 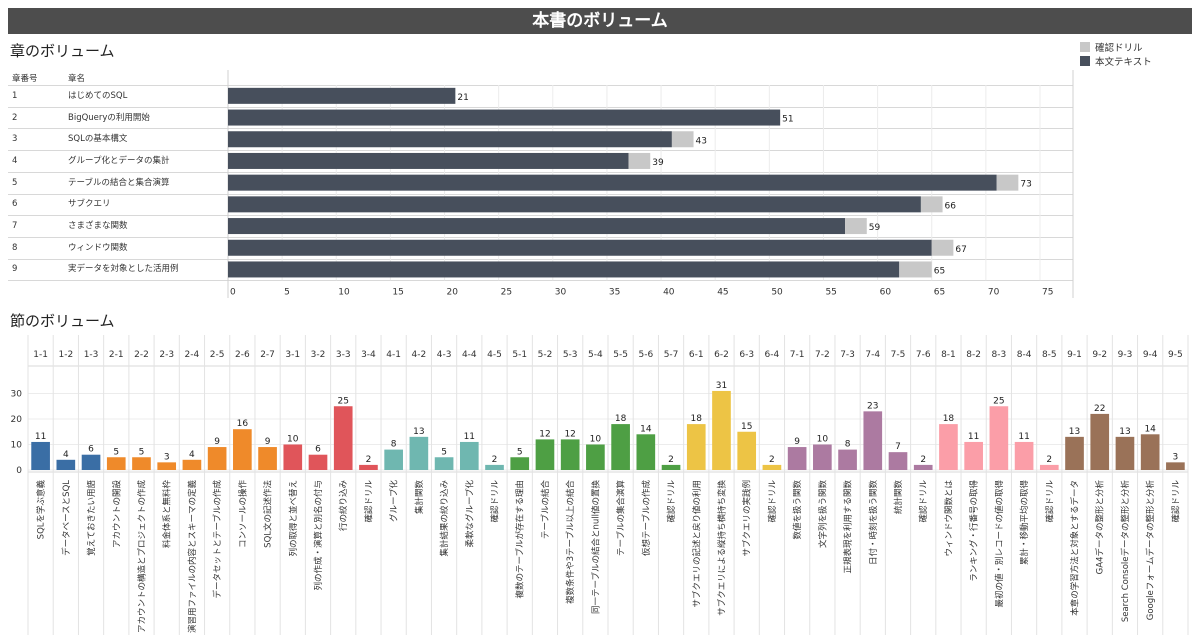 What do you see at coordinates (109, 117) in the screenshot?
I see `chapter-name: BigQueryの利用開始` at bounding box center [109, 117].